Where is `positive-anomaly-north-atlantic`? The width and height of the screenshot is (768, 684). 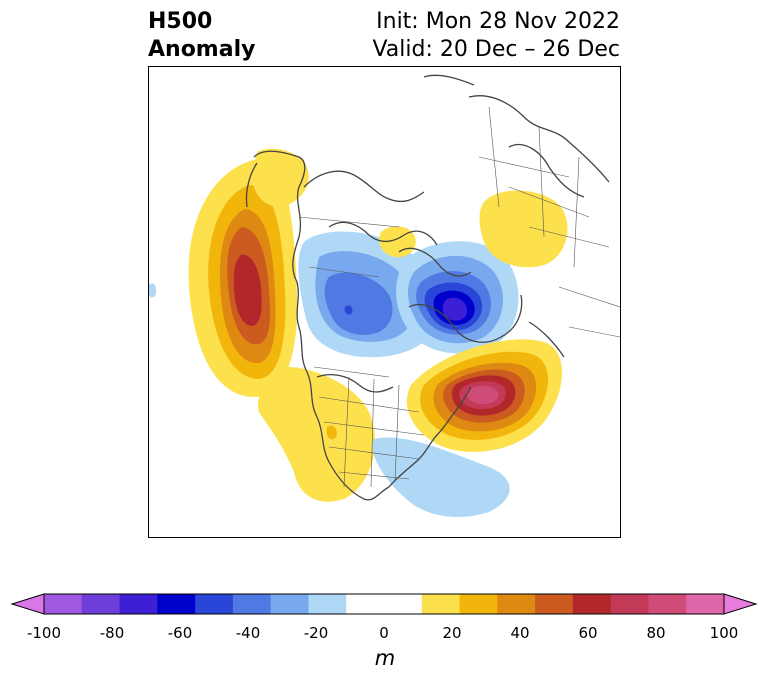
positive-anomaly-north-atlantic is located at coordinates (484, 395).